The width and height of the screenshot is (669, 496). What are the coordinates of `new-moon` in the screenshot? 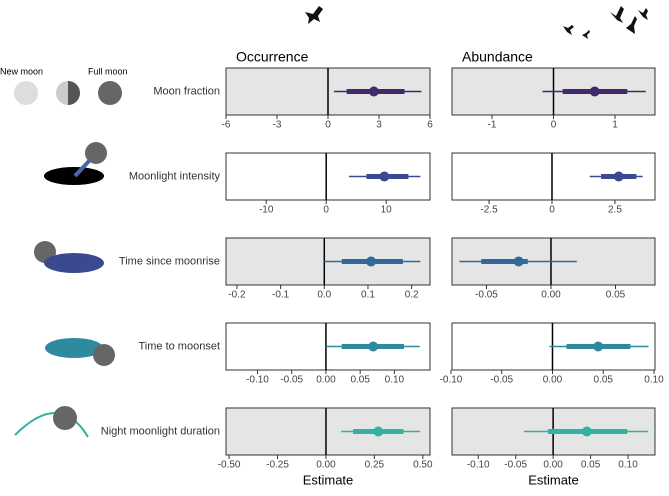 It's located at (26, 93).